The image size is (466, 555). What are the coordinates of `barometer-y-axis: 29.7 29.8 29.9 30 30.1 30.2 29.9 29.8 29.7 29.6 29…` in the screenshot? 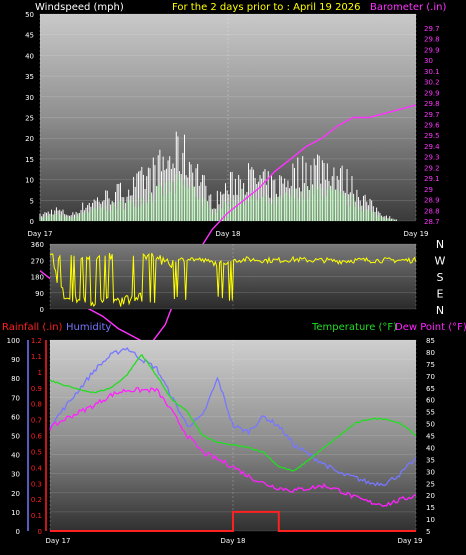 It's located at (432, 125).